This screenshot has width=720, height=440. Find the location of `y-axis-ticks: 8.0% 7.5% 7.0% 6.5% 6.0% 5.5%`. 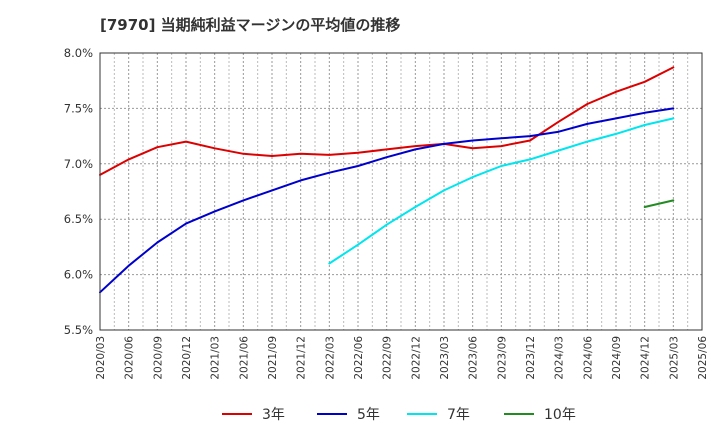

y-axis-ticks: 8.0% 7.5% 7.0% 6.5% 6.0% 5.5% is located at coordinates (78, 191).